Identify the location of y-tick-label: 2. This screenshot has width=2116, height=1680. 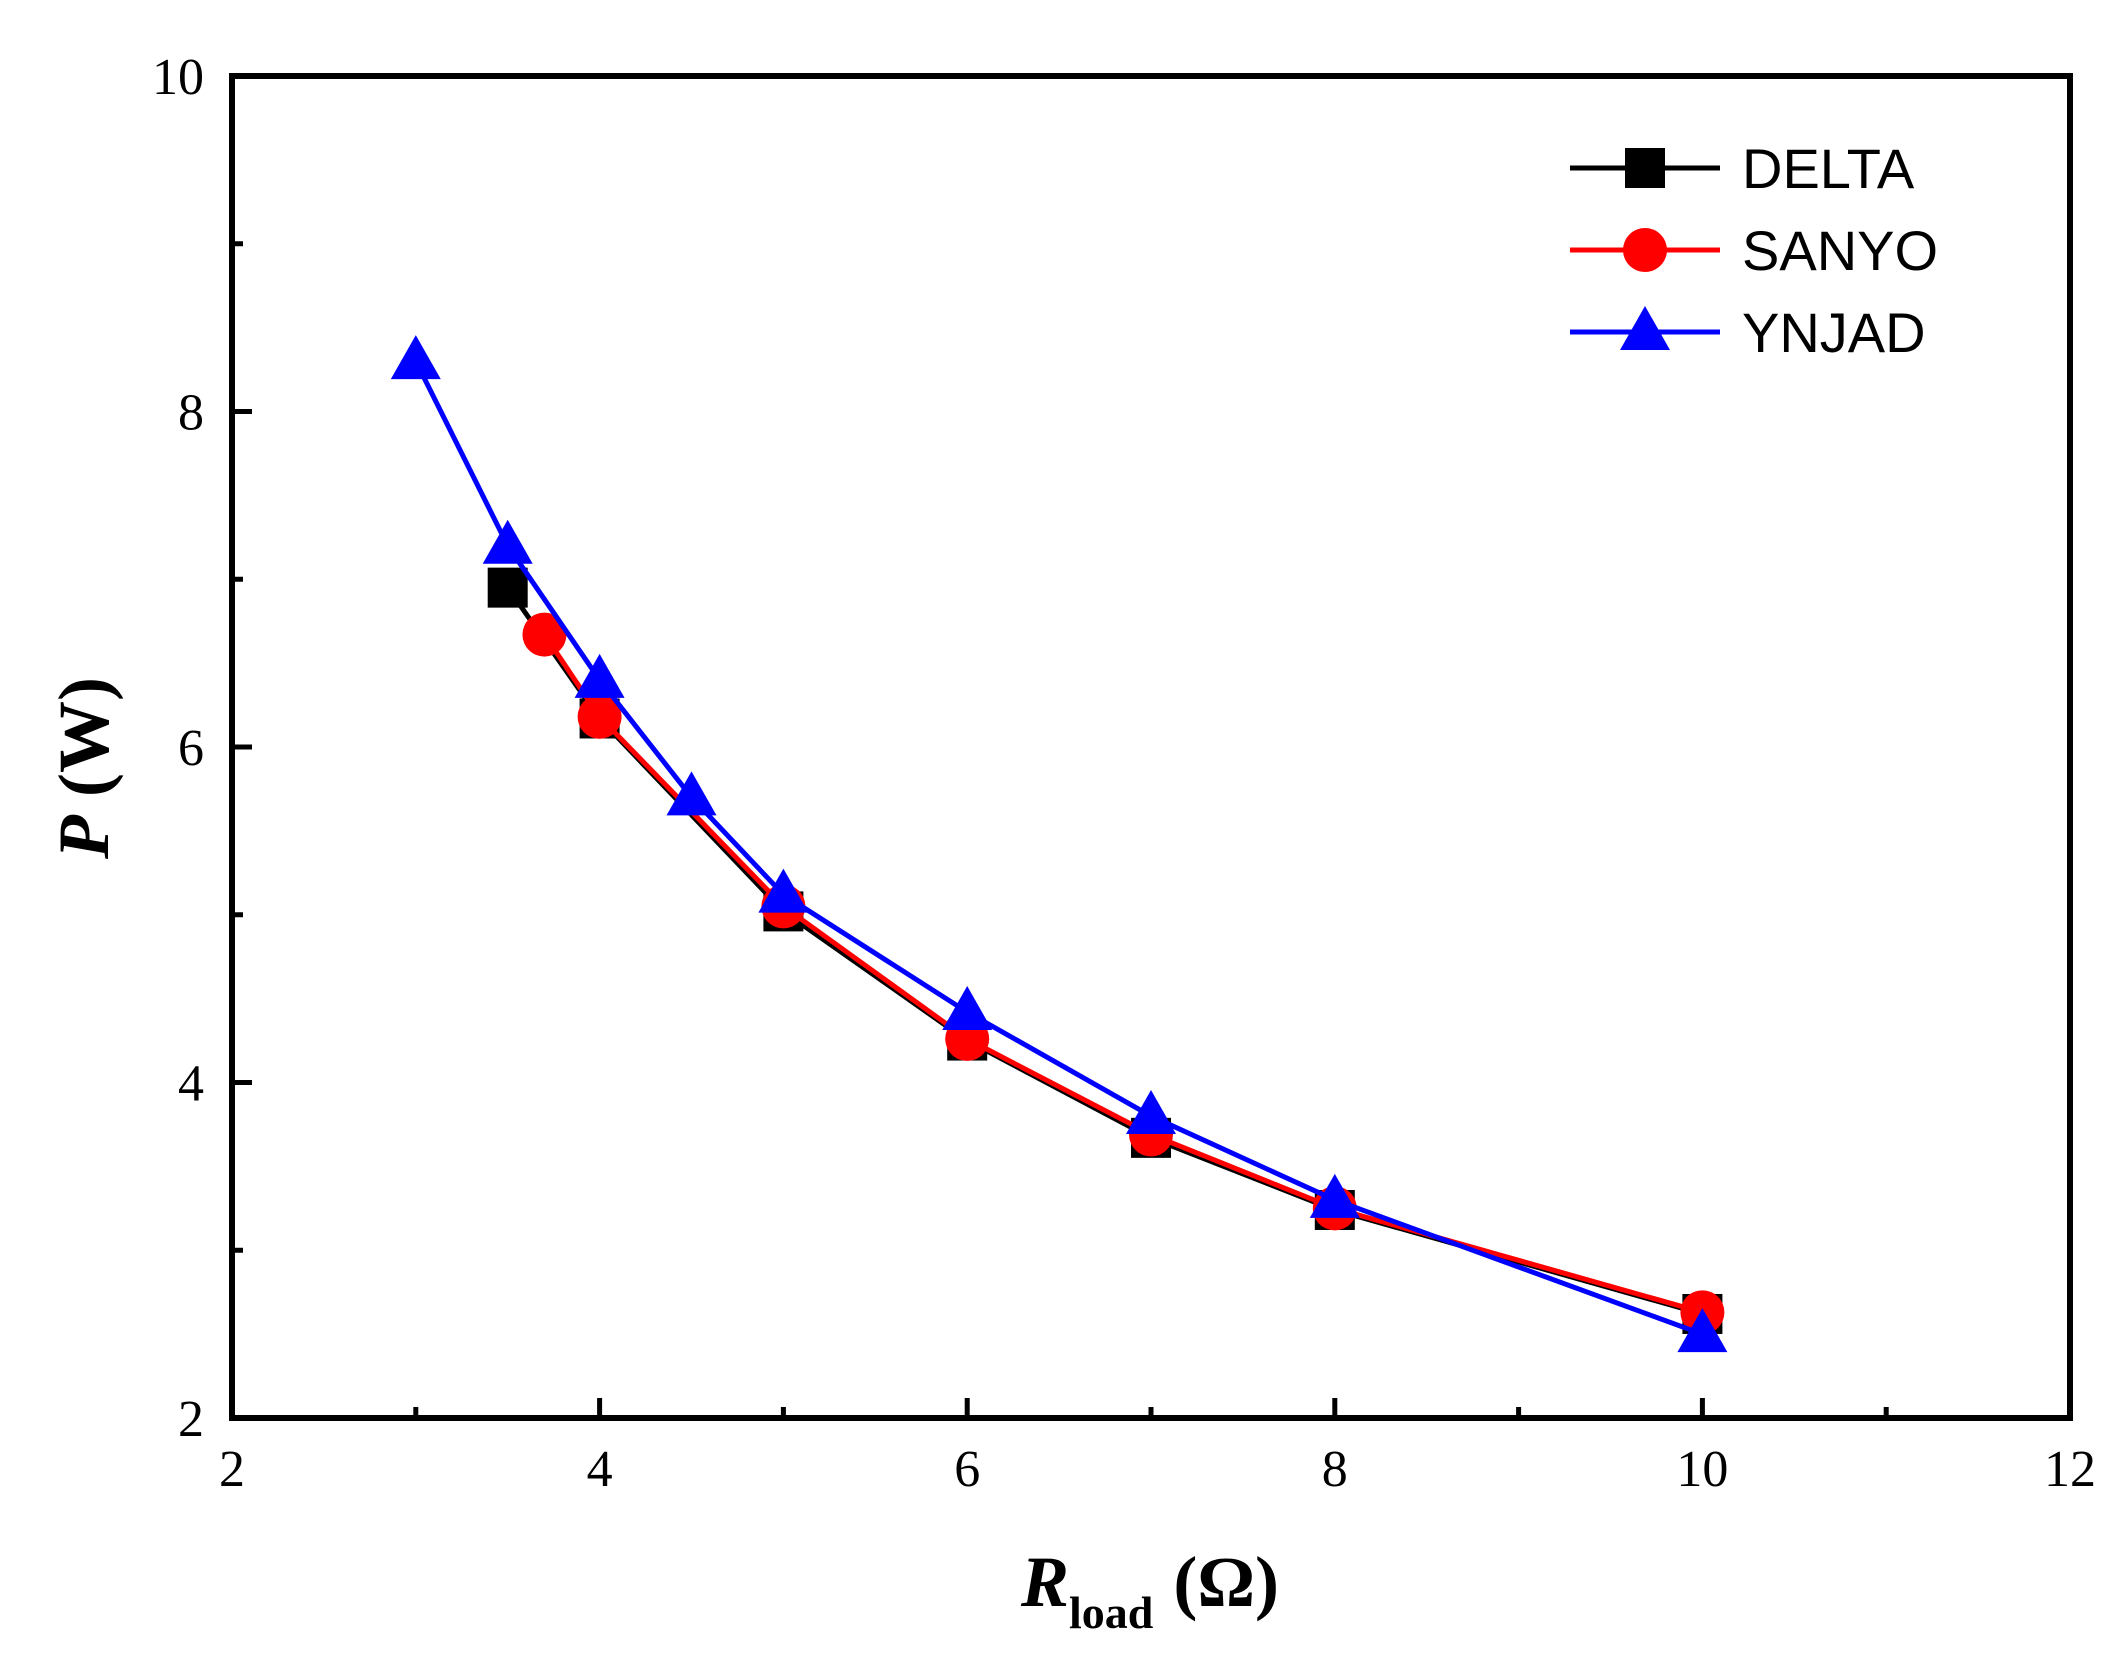
(191, 1419).